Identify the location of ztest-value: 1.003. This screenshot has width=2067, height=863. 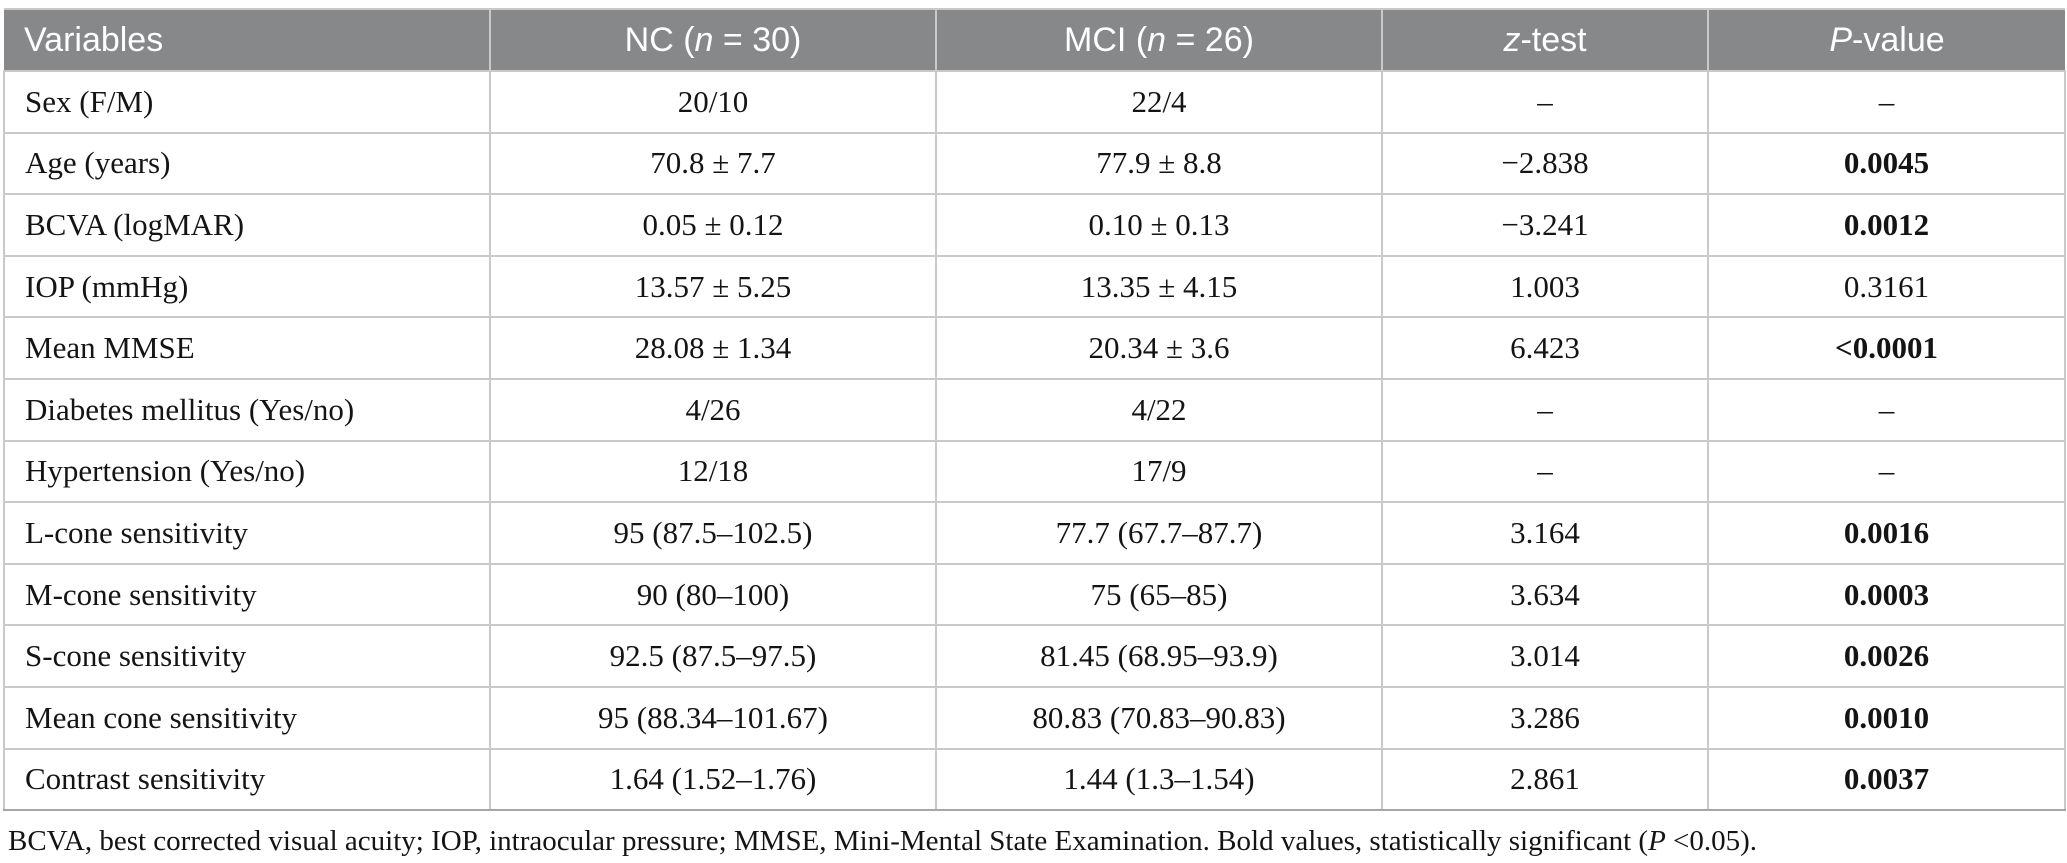
(1545, 286).